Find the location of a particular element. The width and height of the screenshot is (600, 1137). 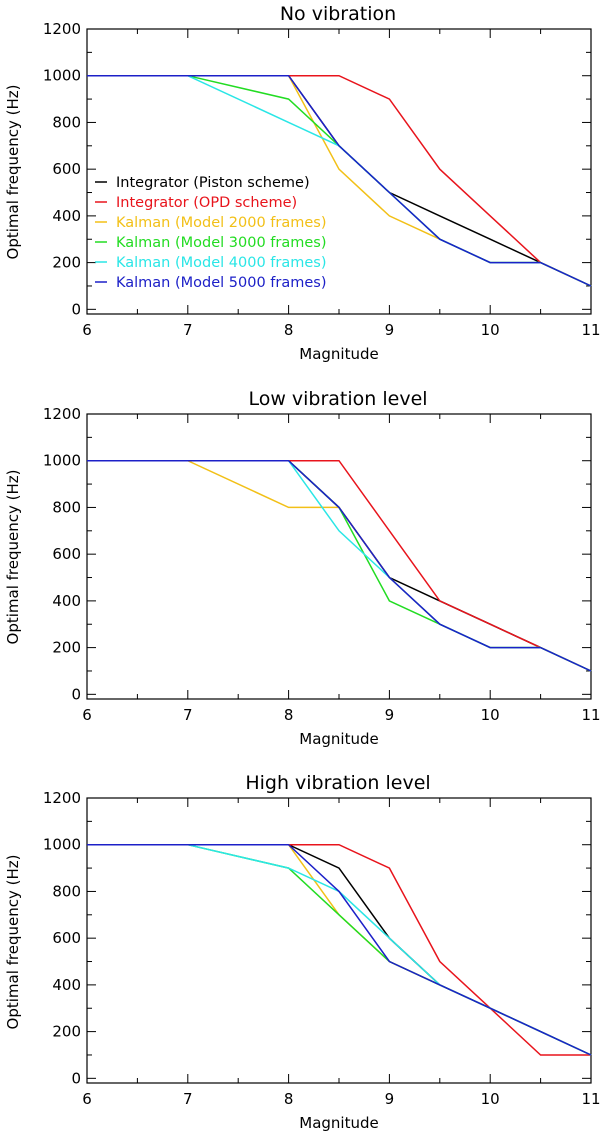

legend-item-kalman-model-4000-frames: Kalman (Model 4000 frames) is located at coordinates (211, 263).